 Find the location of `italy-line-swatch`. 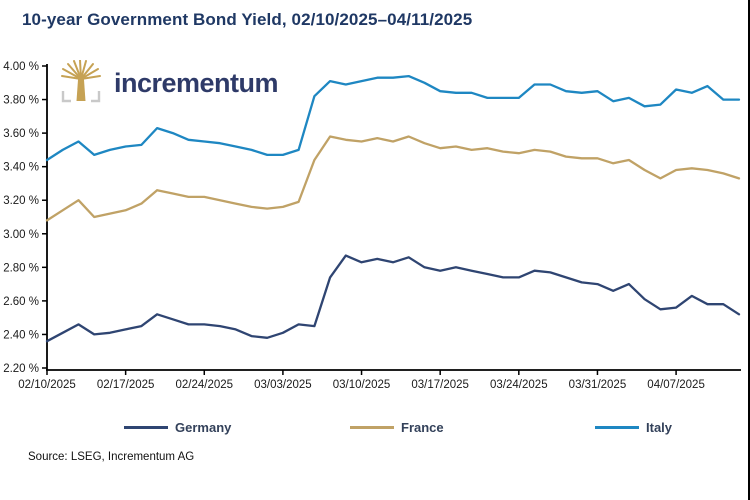

italy-line-swatch is located at coordinates (617, 427).